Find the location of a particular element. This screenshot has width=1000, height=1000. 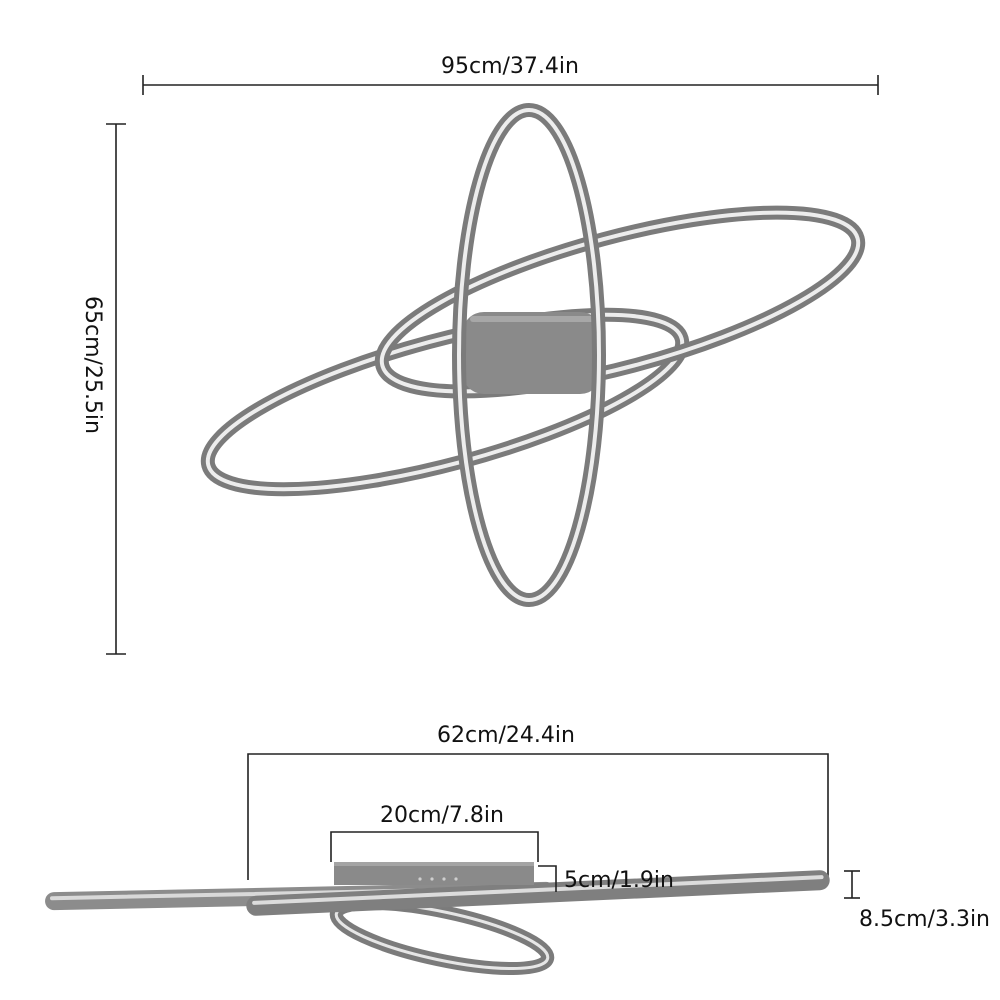

lamp-side-view is located at coordinates (437, 918).